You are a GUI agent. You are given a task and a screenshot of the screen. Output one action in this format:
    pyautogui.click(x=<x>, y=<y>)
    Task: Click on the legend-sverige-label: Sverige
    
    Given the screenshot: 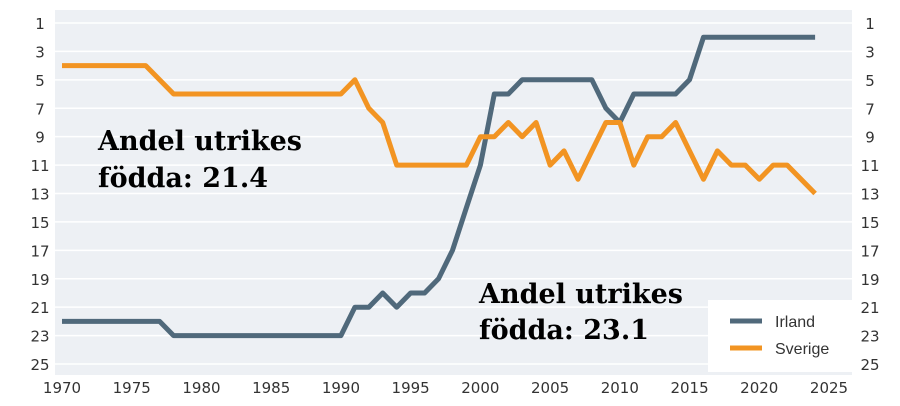 What is the action you would take?
    pyautogui.click(x=802, y=349)
    